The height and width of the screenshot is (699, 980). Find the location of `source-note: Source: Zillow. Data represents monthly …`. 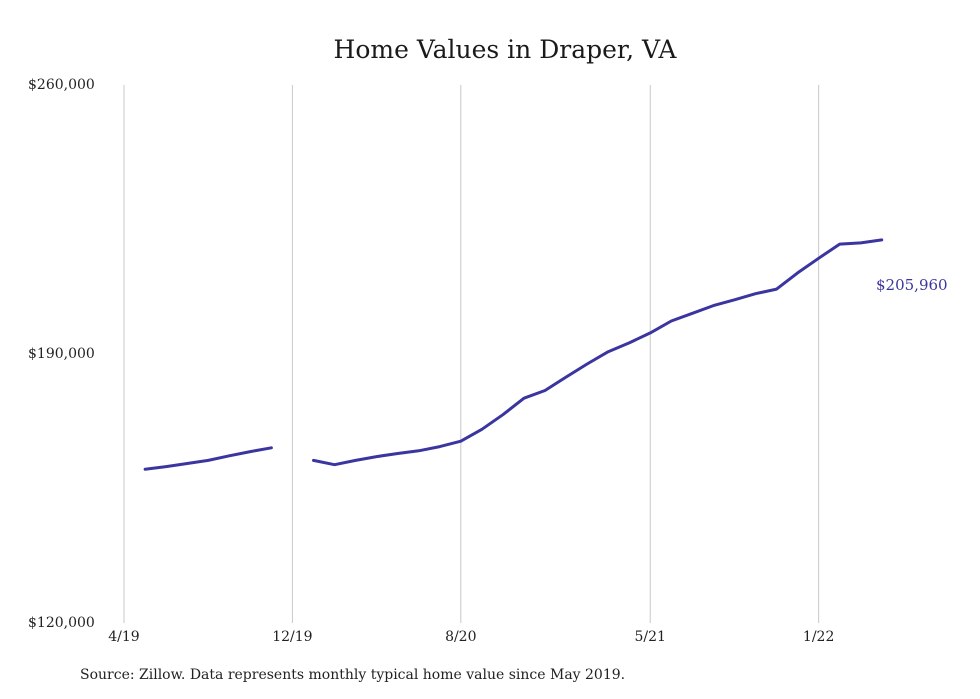

source-note: Source: Zillow. Data represents monthly … is located at coordinates (353, 675).